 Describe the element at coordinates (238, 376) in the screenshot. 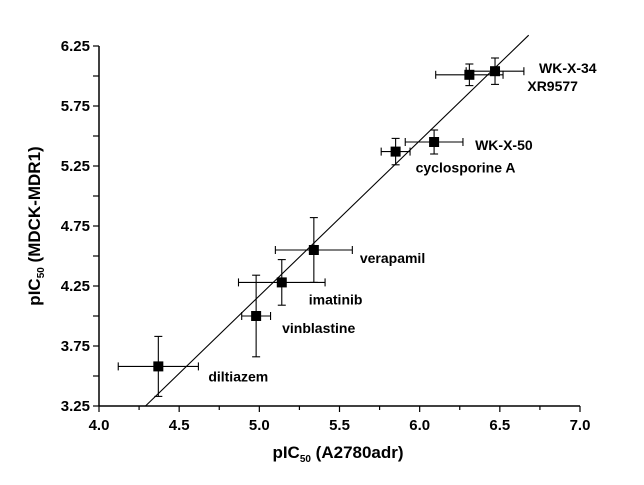

I see `point-label: diltiazem` at that location.